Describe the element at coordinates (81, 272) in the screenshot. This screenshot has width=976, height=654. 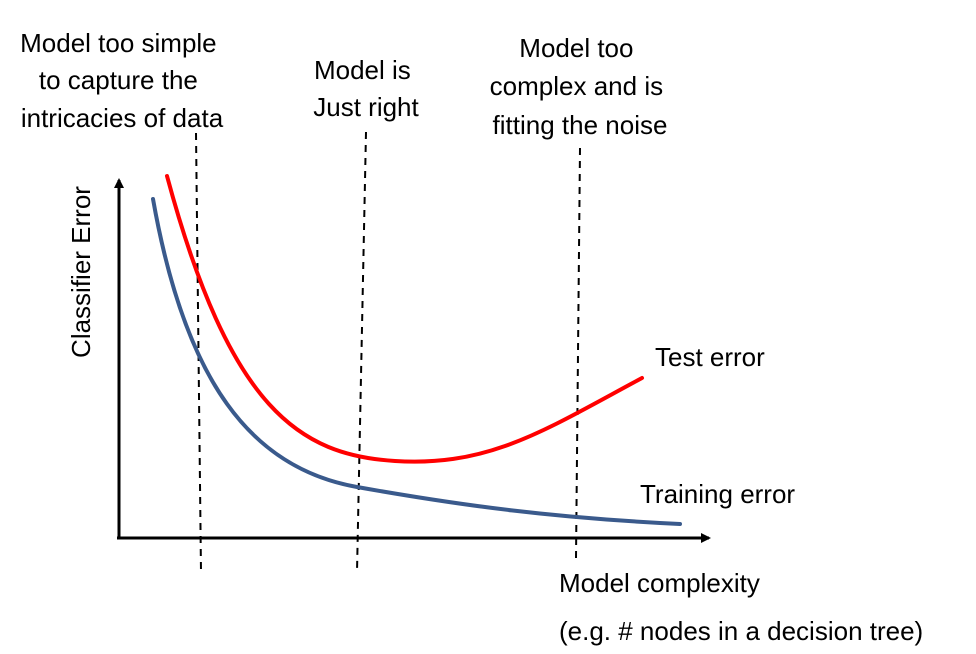
I see `y-axis-label: Classifier Error` at that location.